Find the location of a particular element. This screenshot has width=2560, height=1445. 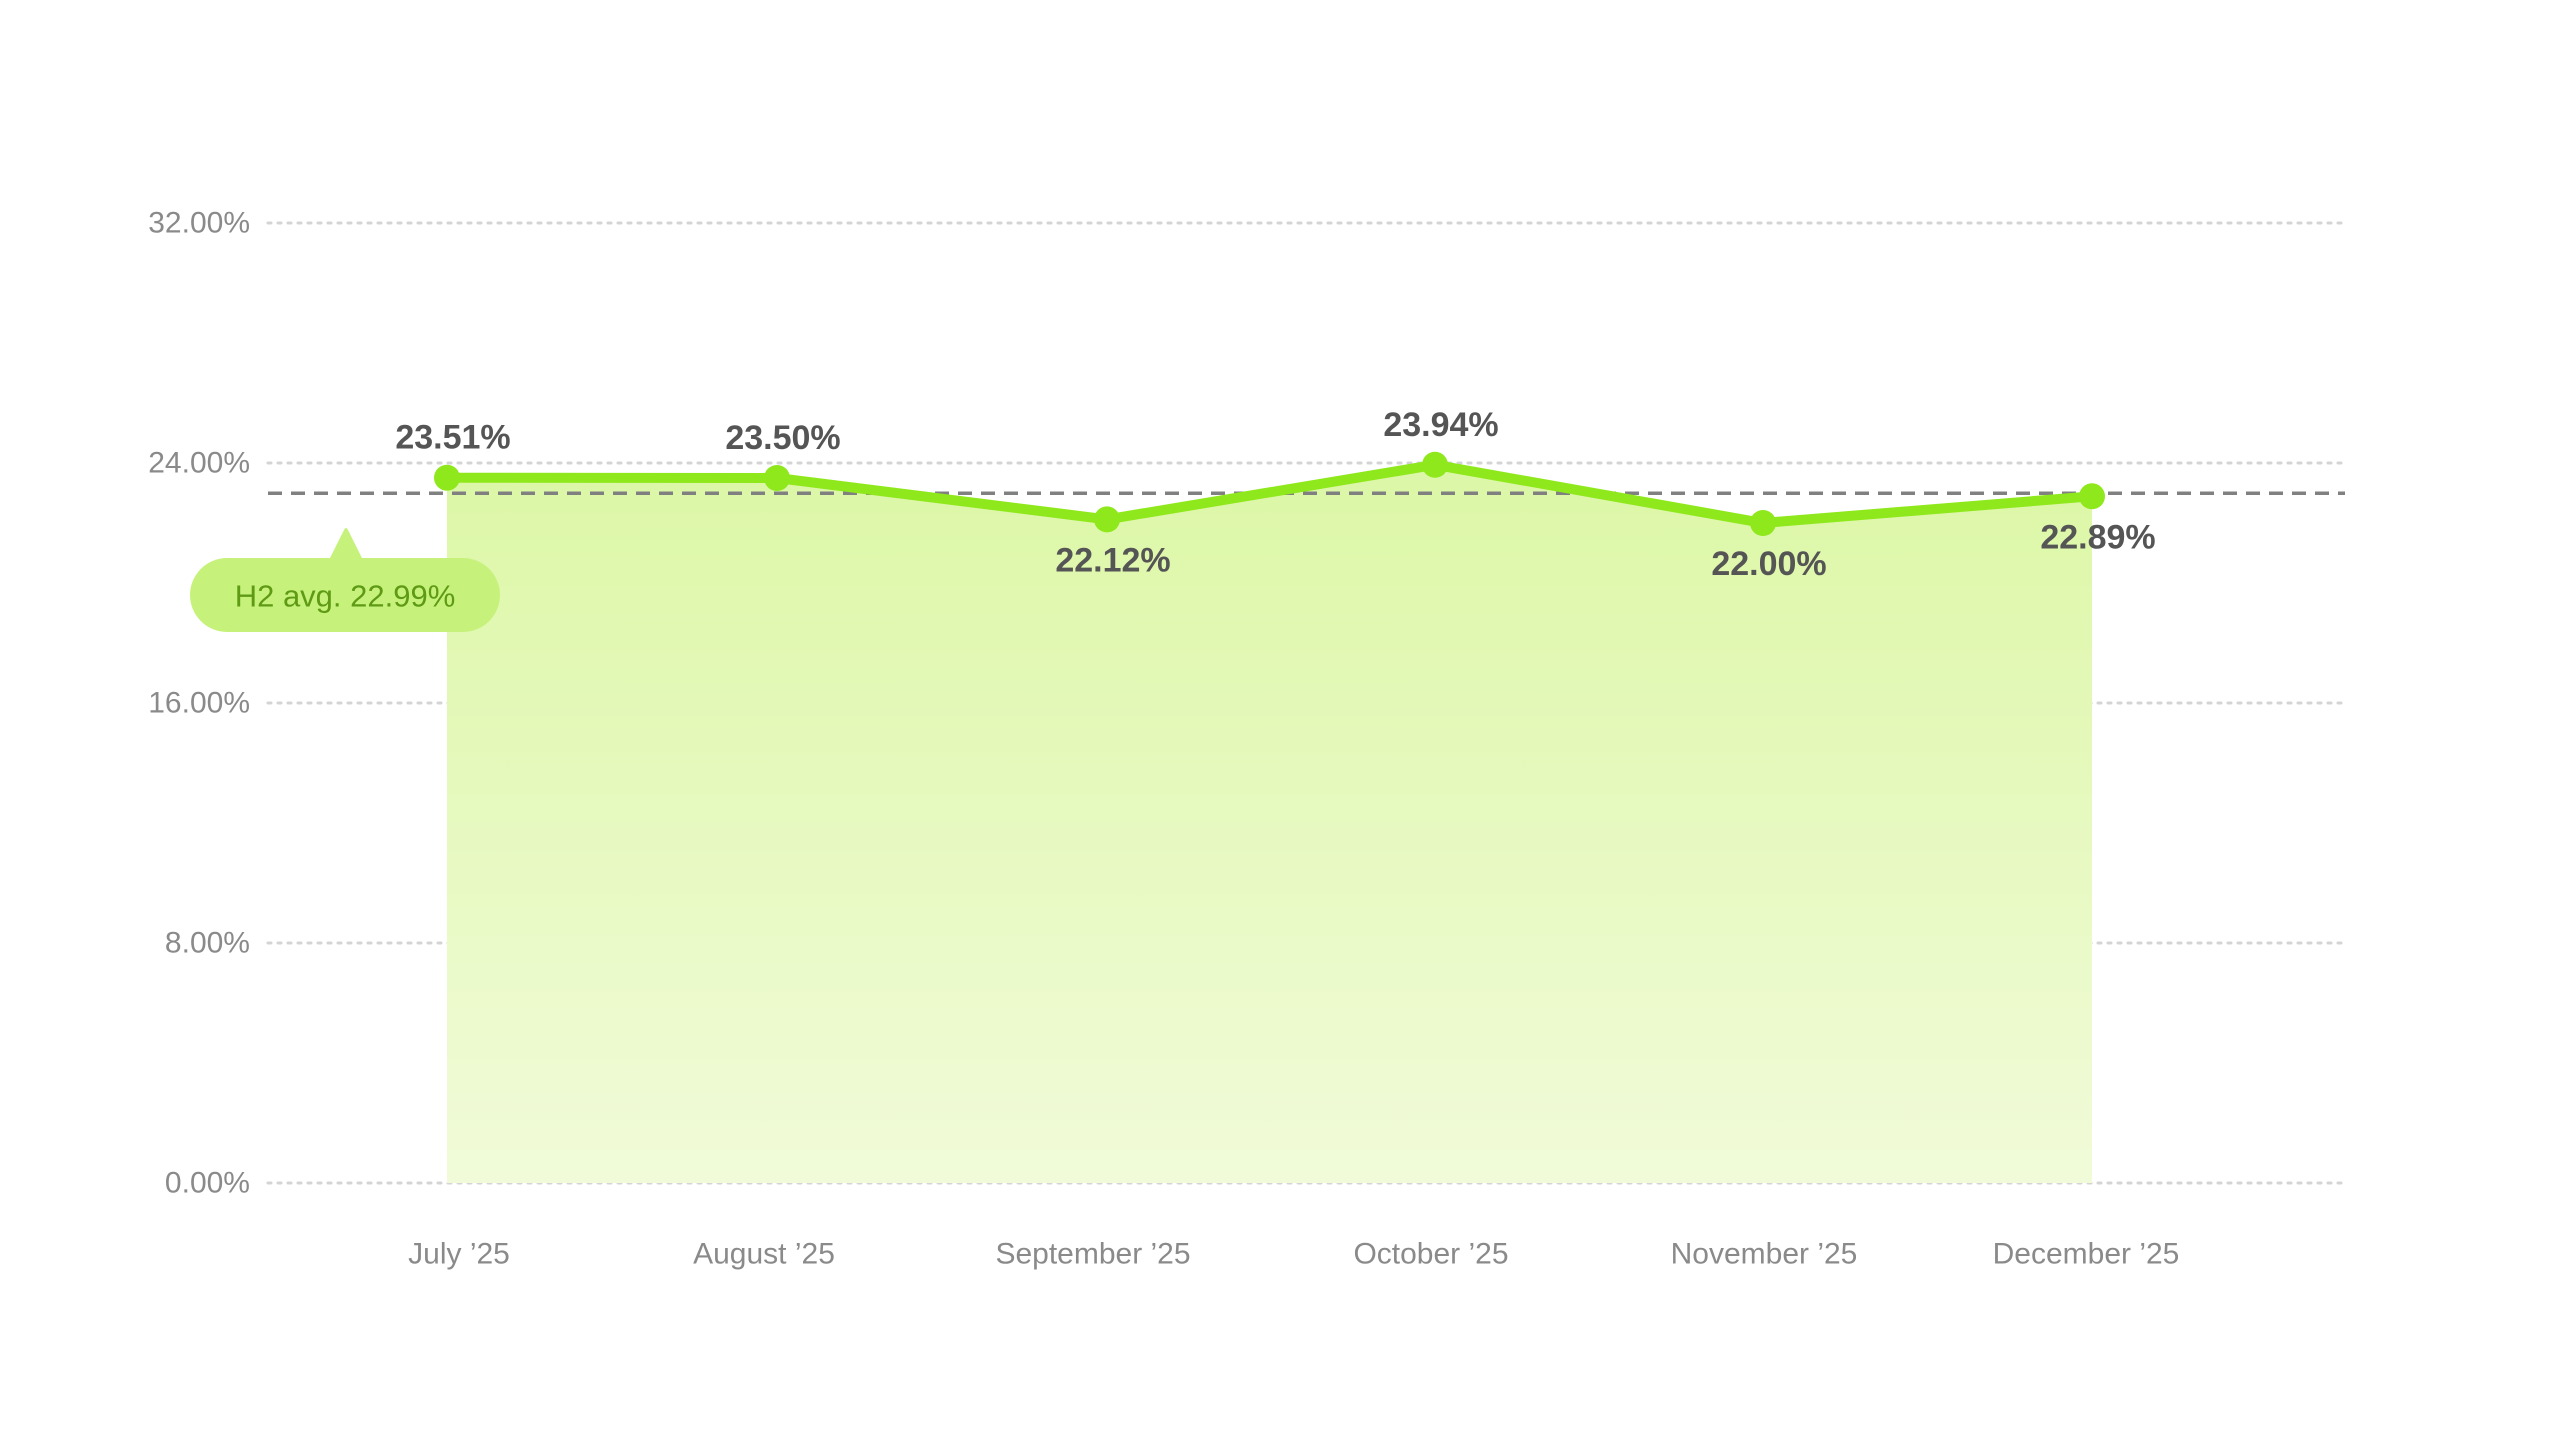

data-points is located at coordinates (1269, 493).